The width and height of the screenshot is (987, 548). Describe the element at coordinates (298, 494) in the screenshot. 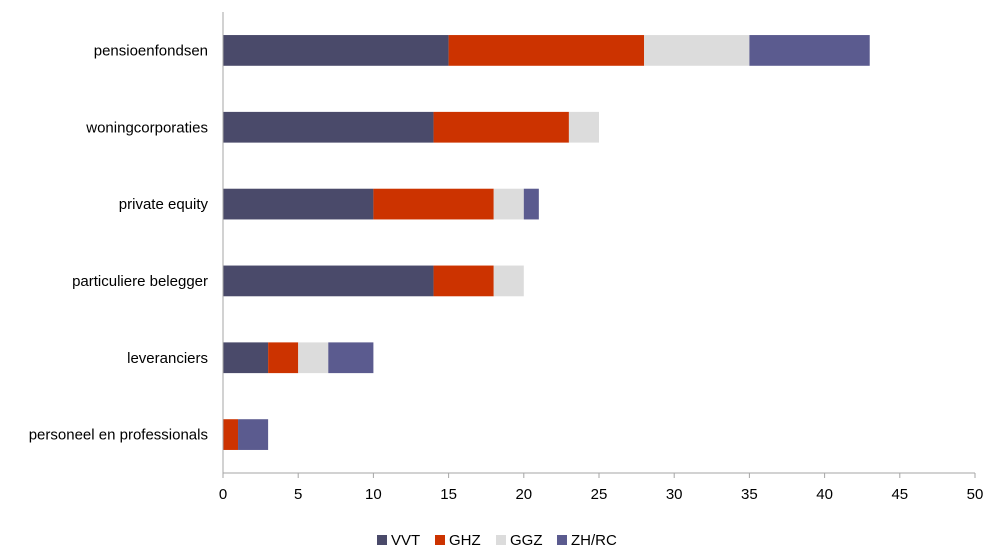

I see `x-tick-label: 5` at that location.